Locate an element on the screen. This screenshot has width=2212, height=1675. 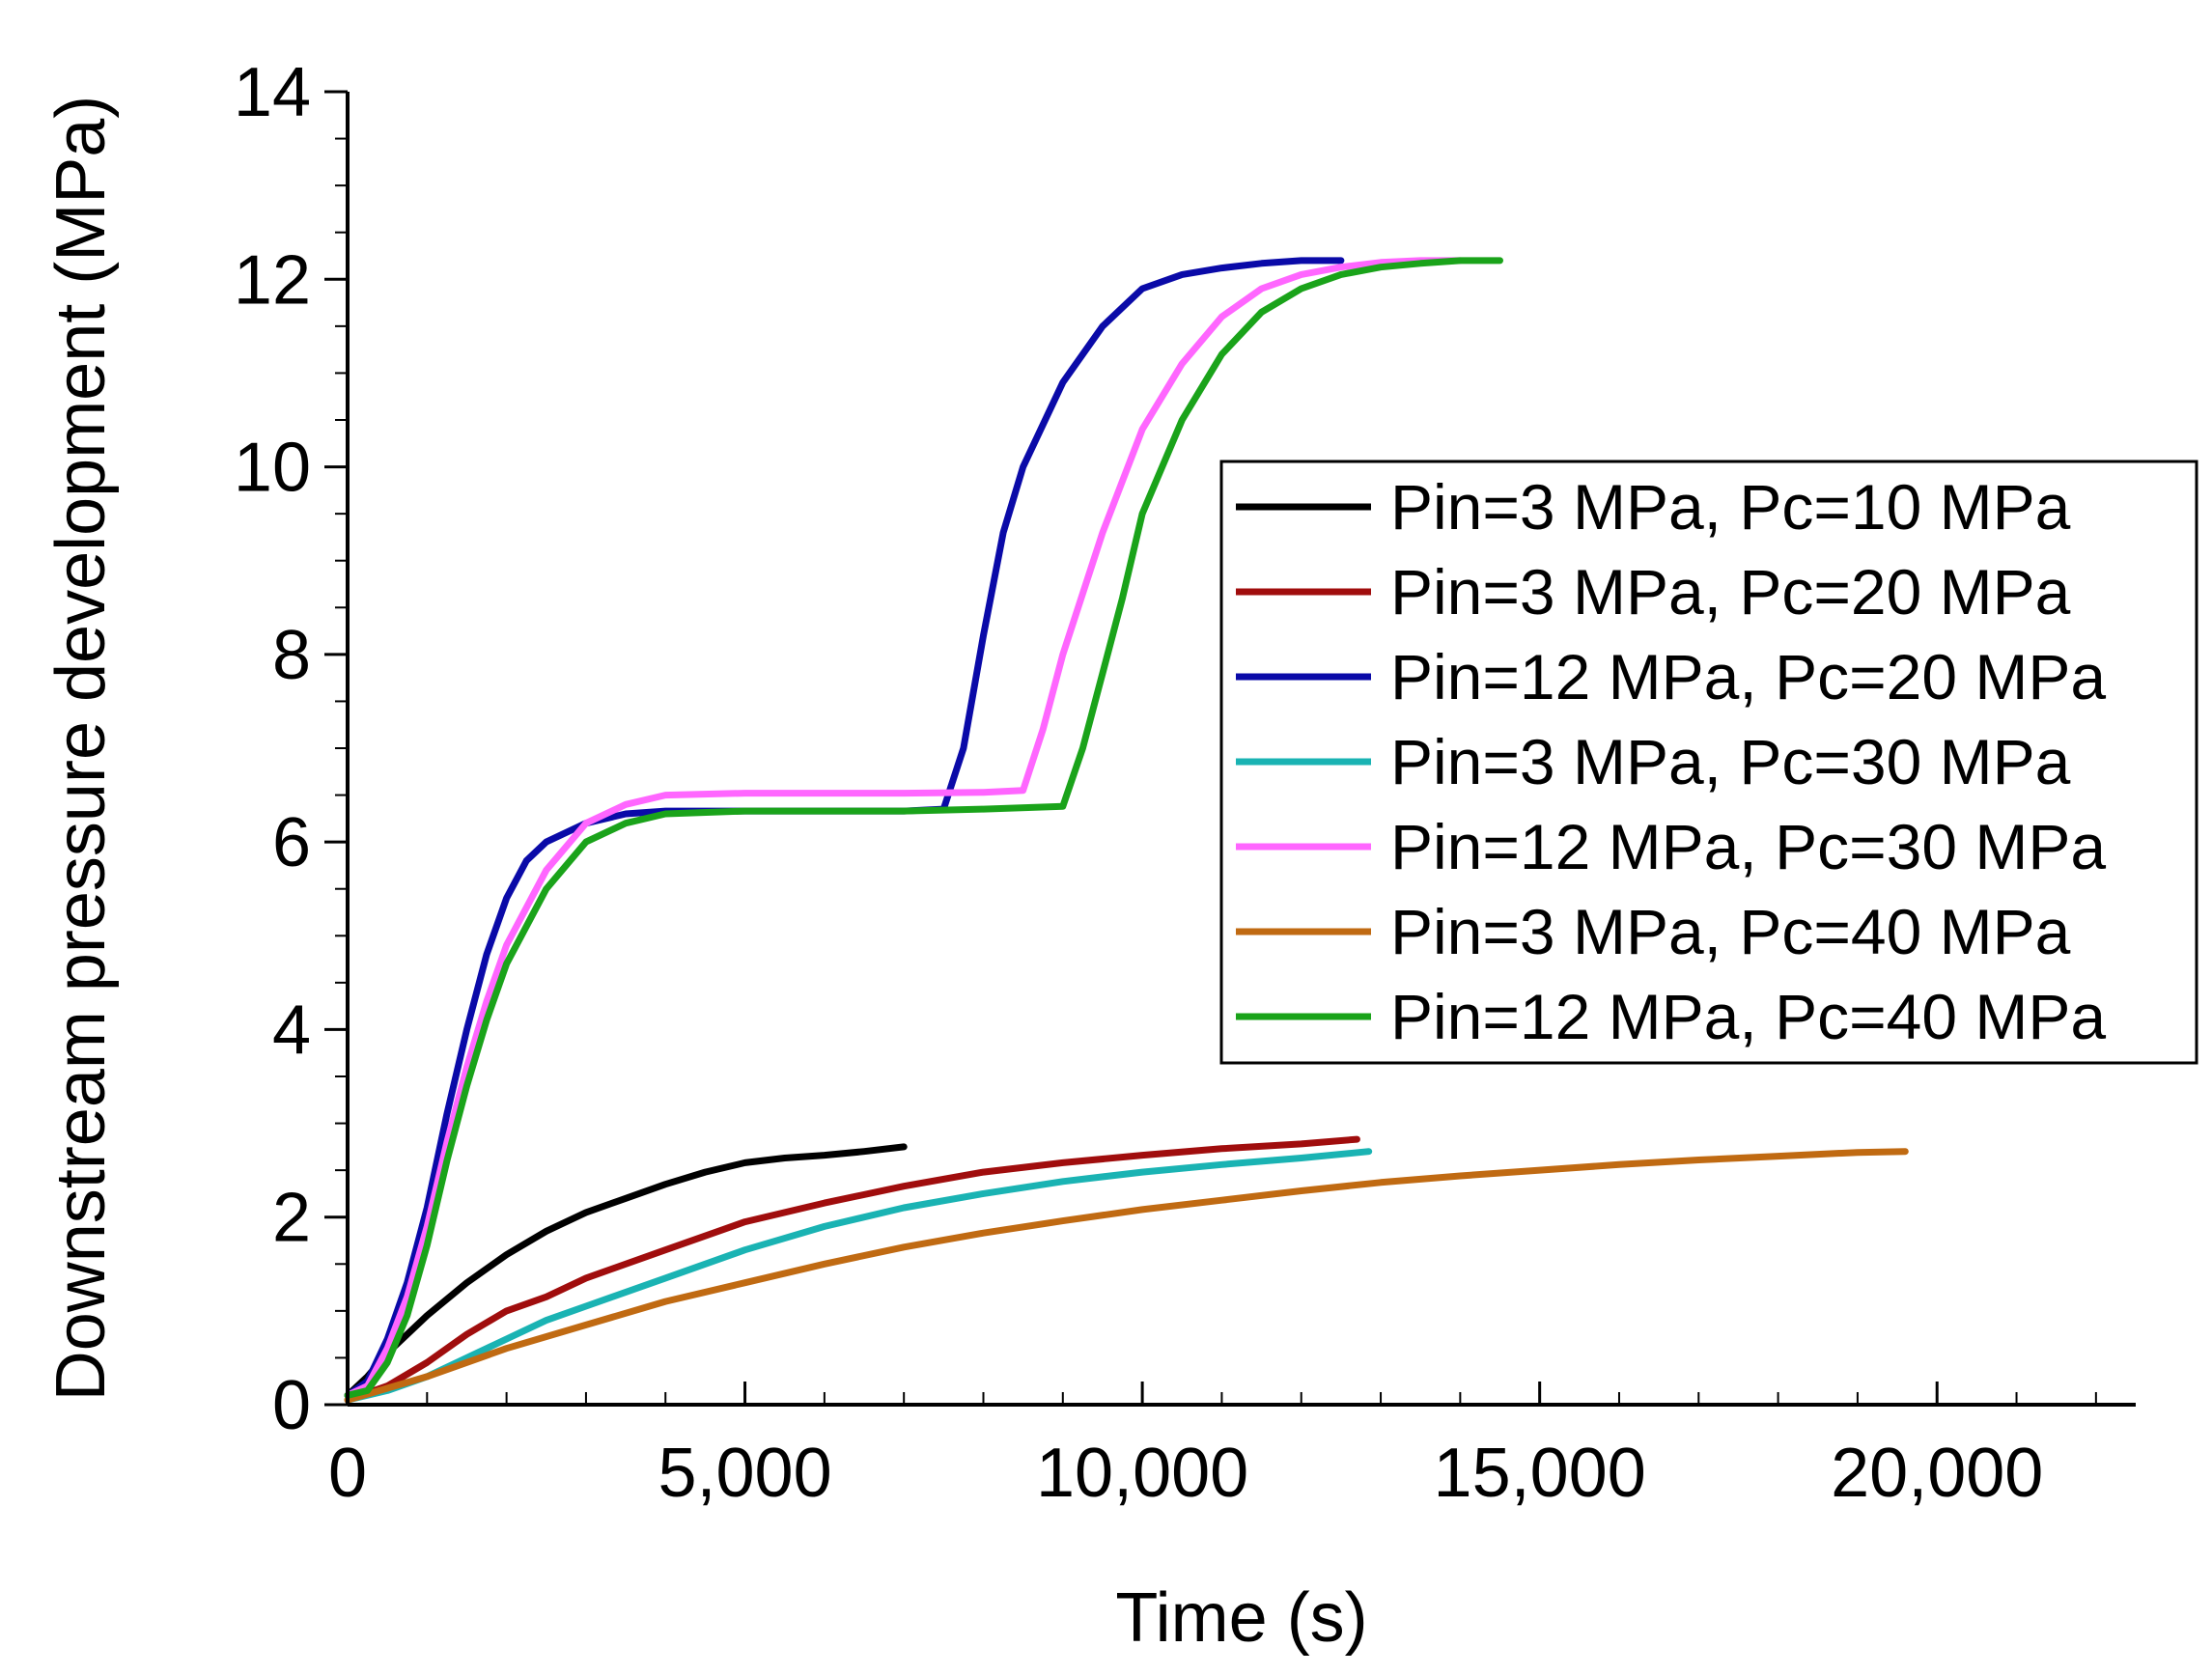
y-tick-label: 8 is located at coordinates (292, 655).